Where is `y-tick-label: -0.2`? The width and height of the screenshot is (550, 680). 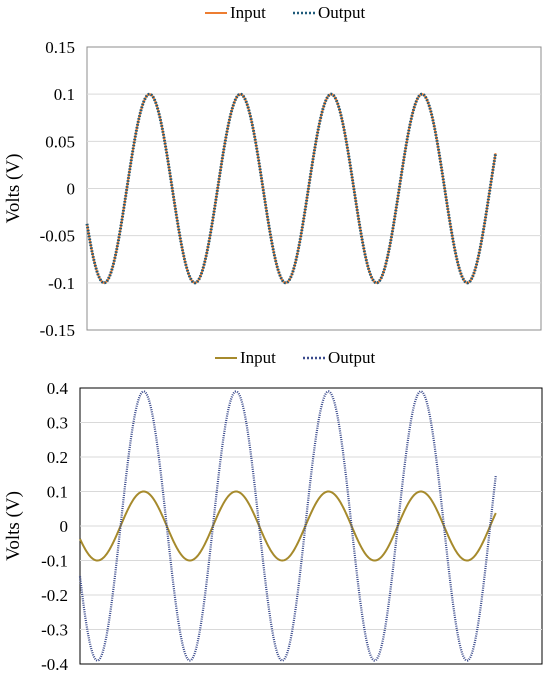
y-tick-label: -0.2 is located at coordinates (54, 595).